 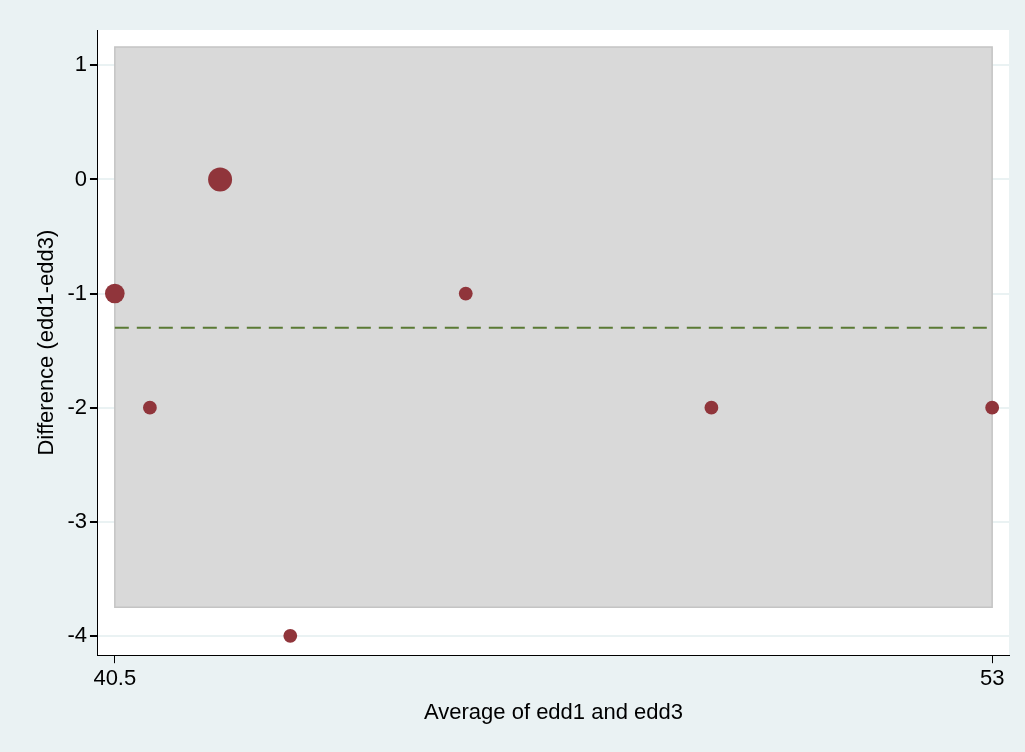 What do you see at coordinates (553, 711) in the screenshot?
I see `x-axis-title: Average of edd1 and edd3` at bounding box center [553, 711].